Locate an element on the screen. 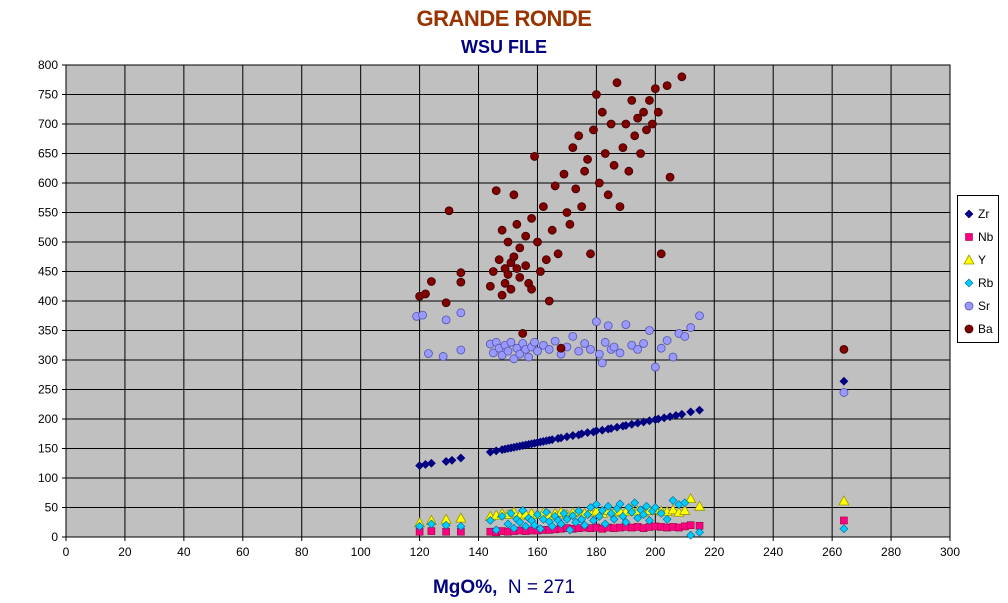 Image resolution: width=1008 pixels, height=603 pixels. y-tick-label: 700 is located at coordinates (48, 124).